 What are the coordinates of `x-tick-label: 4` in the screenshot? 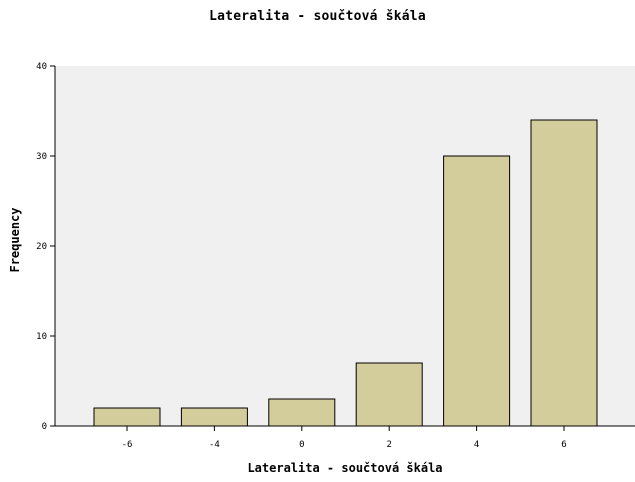 It's located at (476, 445).